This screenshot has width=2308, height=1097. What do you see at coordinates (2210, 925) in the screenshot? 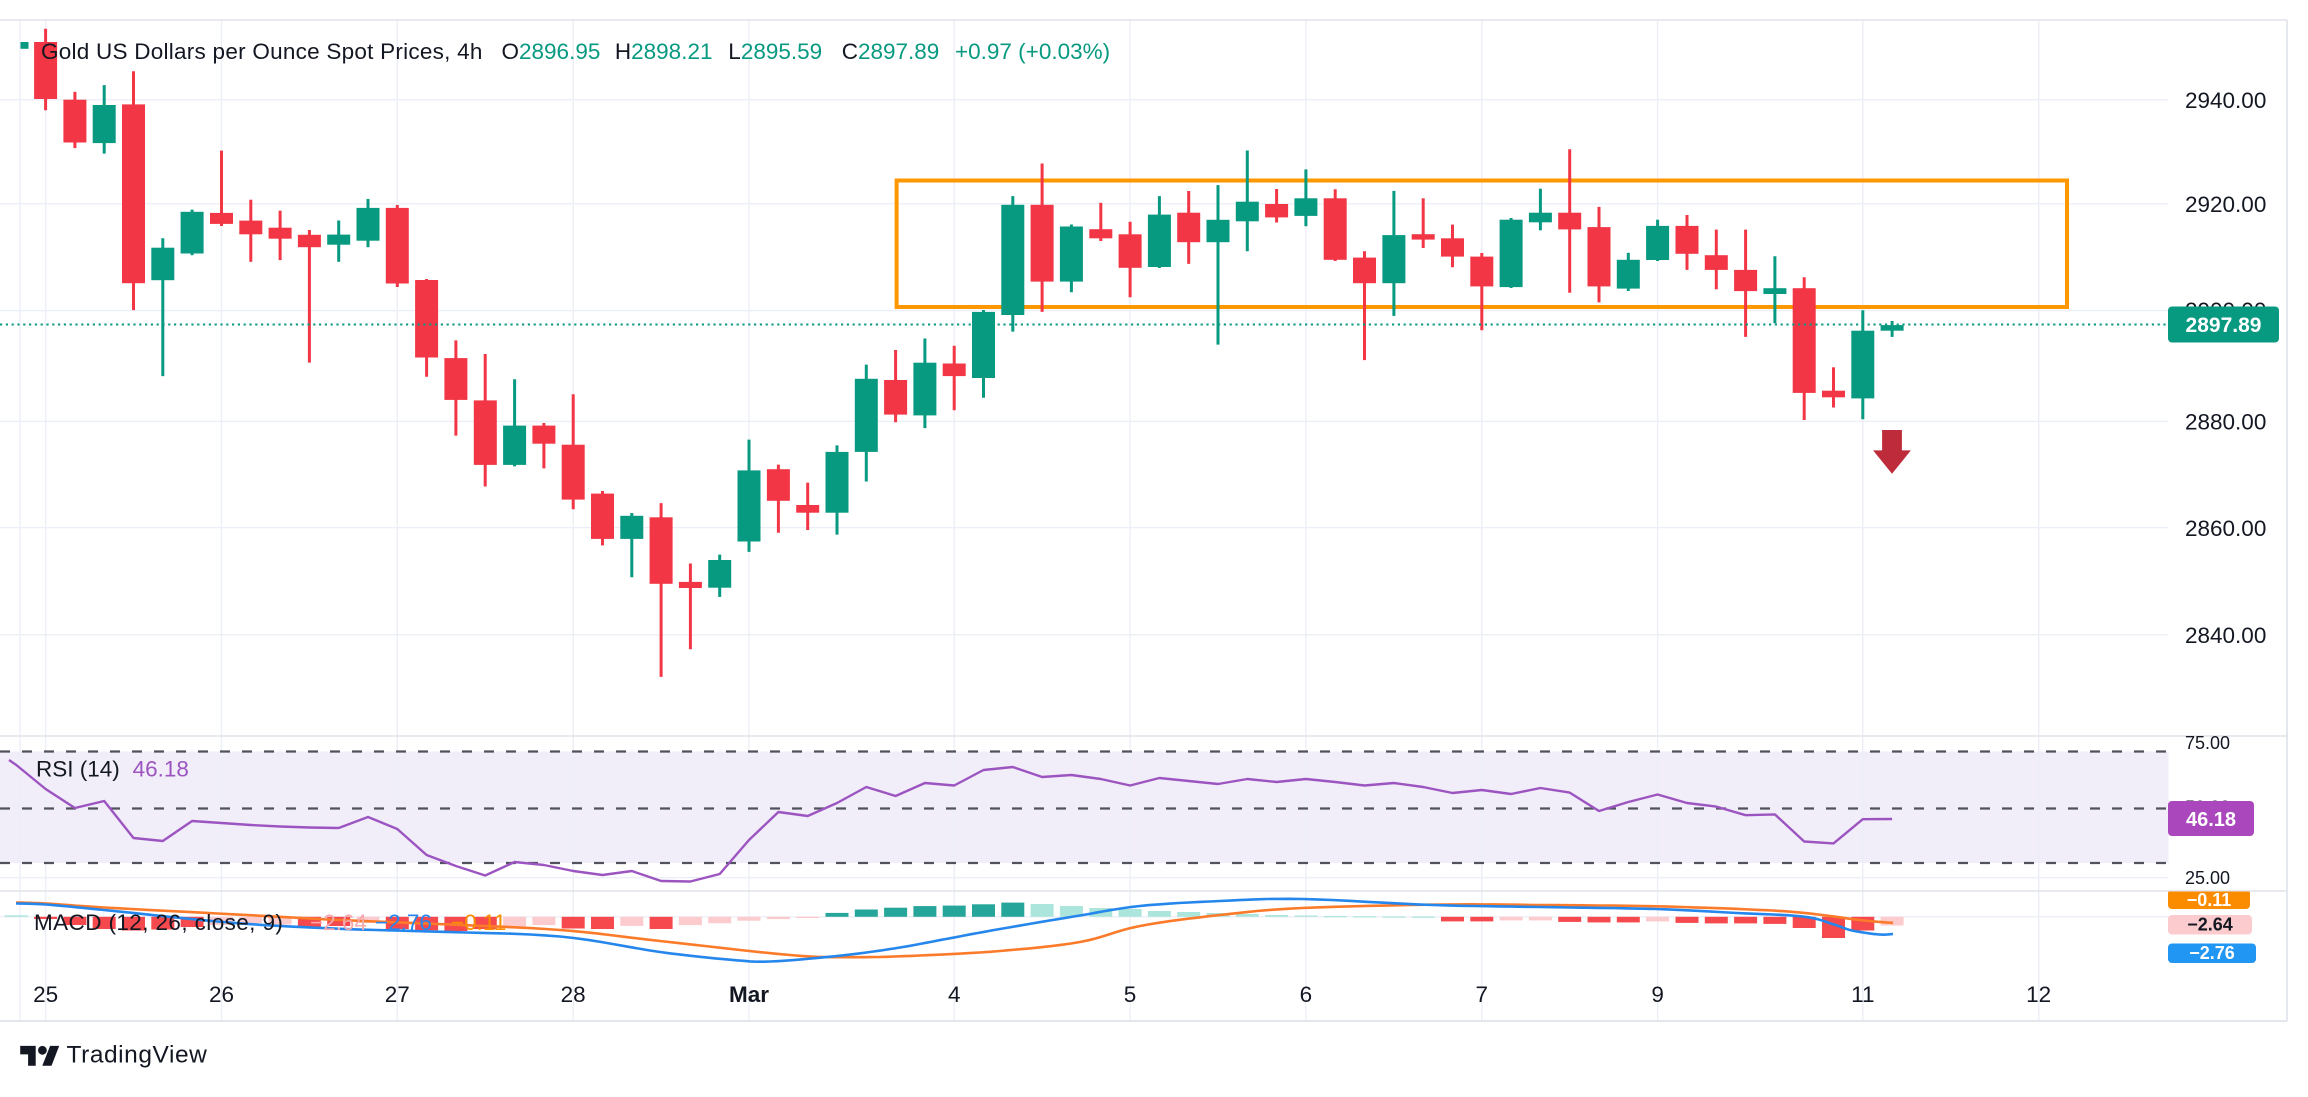
I see `svg-text: −2.64` at bounding box center [2210, 925].